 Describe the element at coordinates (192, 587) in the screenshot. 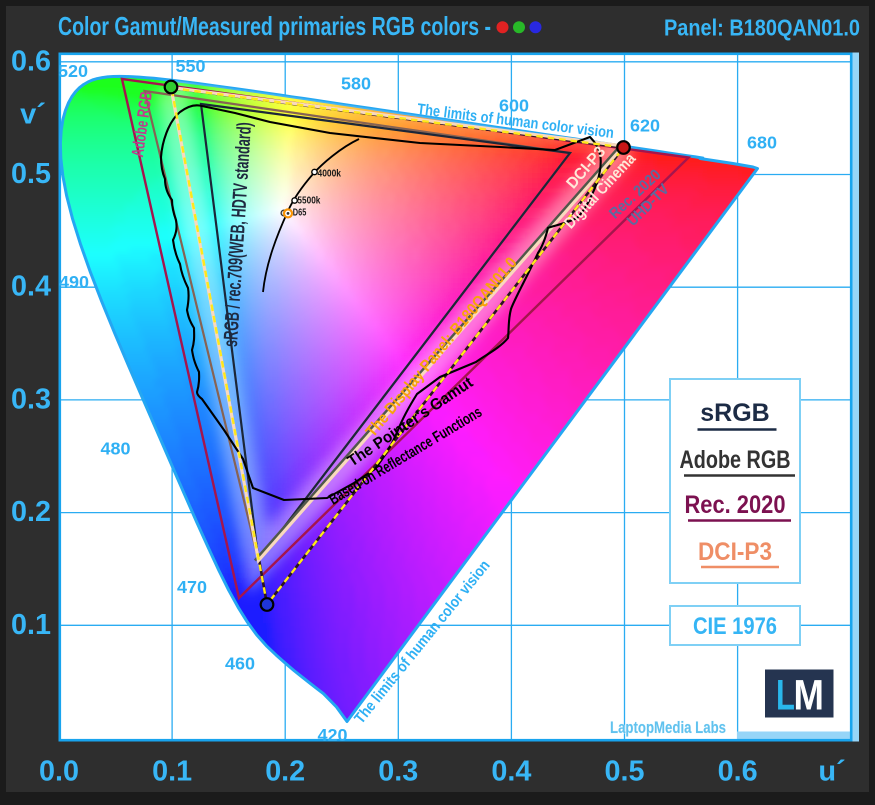

I see `svg-text: 470` at that location.